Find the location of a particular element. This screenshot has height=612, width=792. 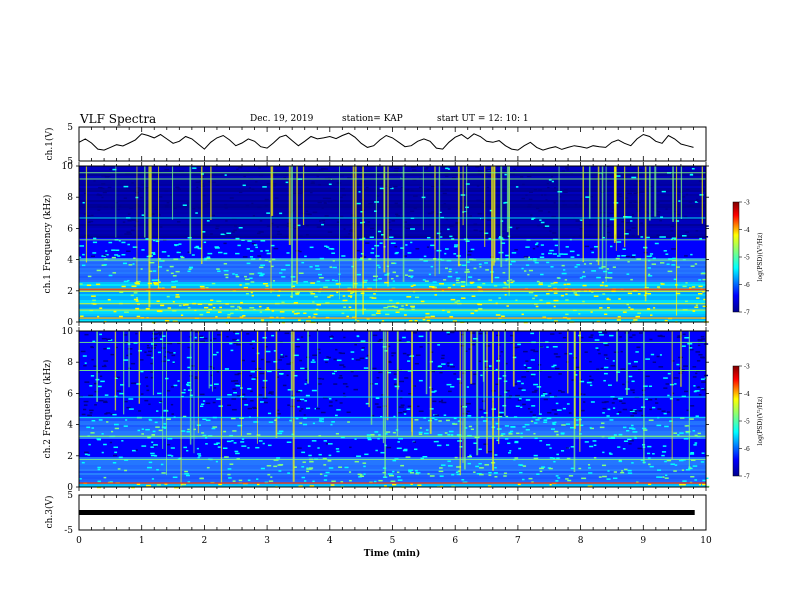

y-tick-label: 0 is located at coordinates (70, 488).